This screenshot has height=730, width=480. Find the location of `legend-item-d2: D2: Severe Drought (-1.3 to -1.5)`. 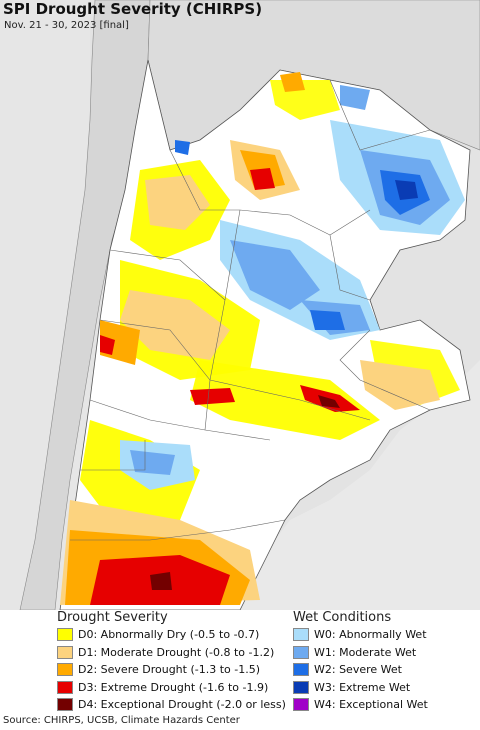

legend-item-d2: D2: Severe Drought (-1.3 to -1.5) is located at coordinates (158, 669).